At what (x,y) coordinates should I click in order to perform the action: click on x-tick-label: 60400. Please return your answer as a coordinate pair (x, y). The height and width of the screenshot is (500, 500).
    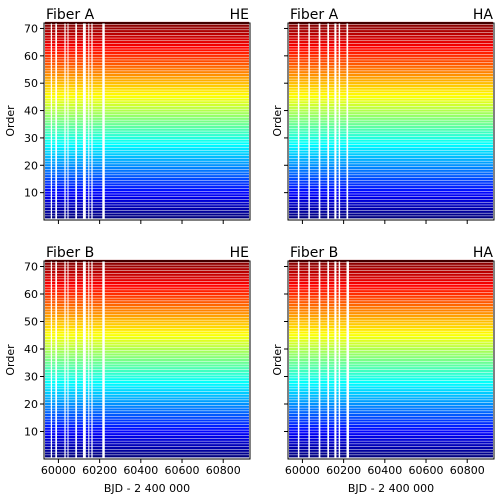
    Looking at the image, I should click on (140, 470).